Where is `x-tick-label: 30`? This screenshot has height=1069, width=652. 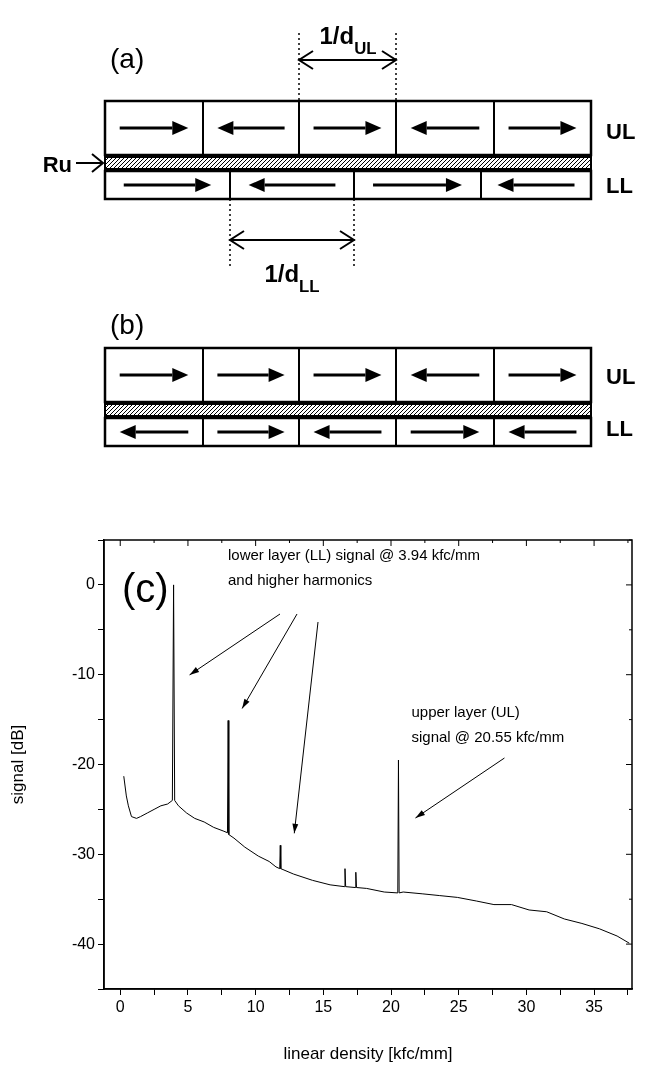 x-tick-label: 30 is located at coordinates (526, 1007).